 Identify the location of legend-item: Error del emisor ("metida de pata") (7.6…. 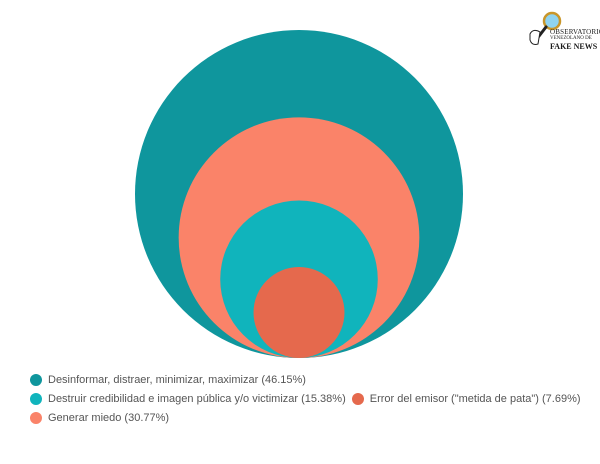
(466, 398).